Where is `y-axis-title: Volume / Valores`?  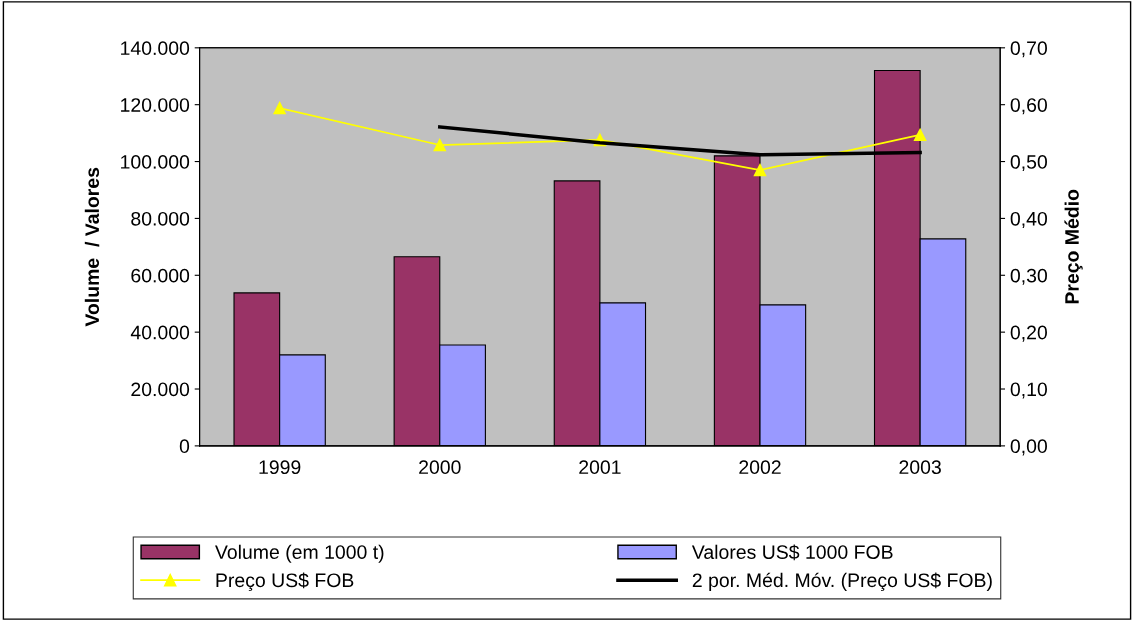 y-axis-title: Volume / Valores is located at coordinates (92, 247).